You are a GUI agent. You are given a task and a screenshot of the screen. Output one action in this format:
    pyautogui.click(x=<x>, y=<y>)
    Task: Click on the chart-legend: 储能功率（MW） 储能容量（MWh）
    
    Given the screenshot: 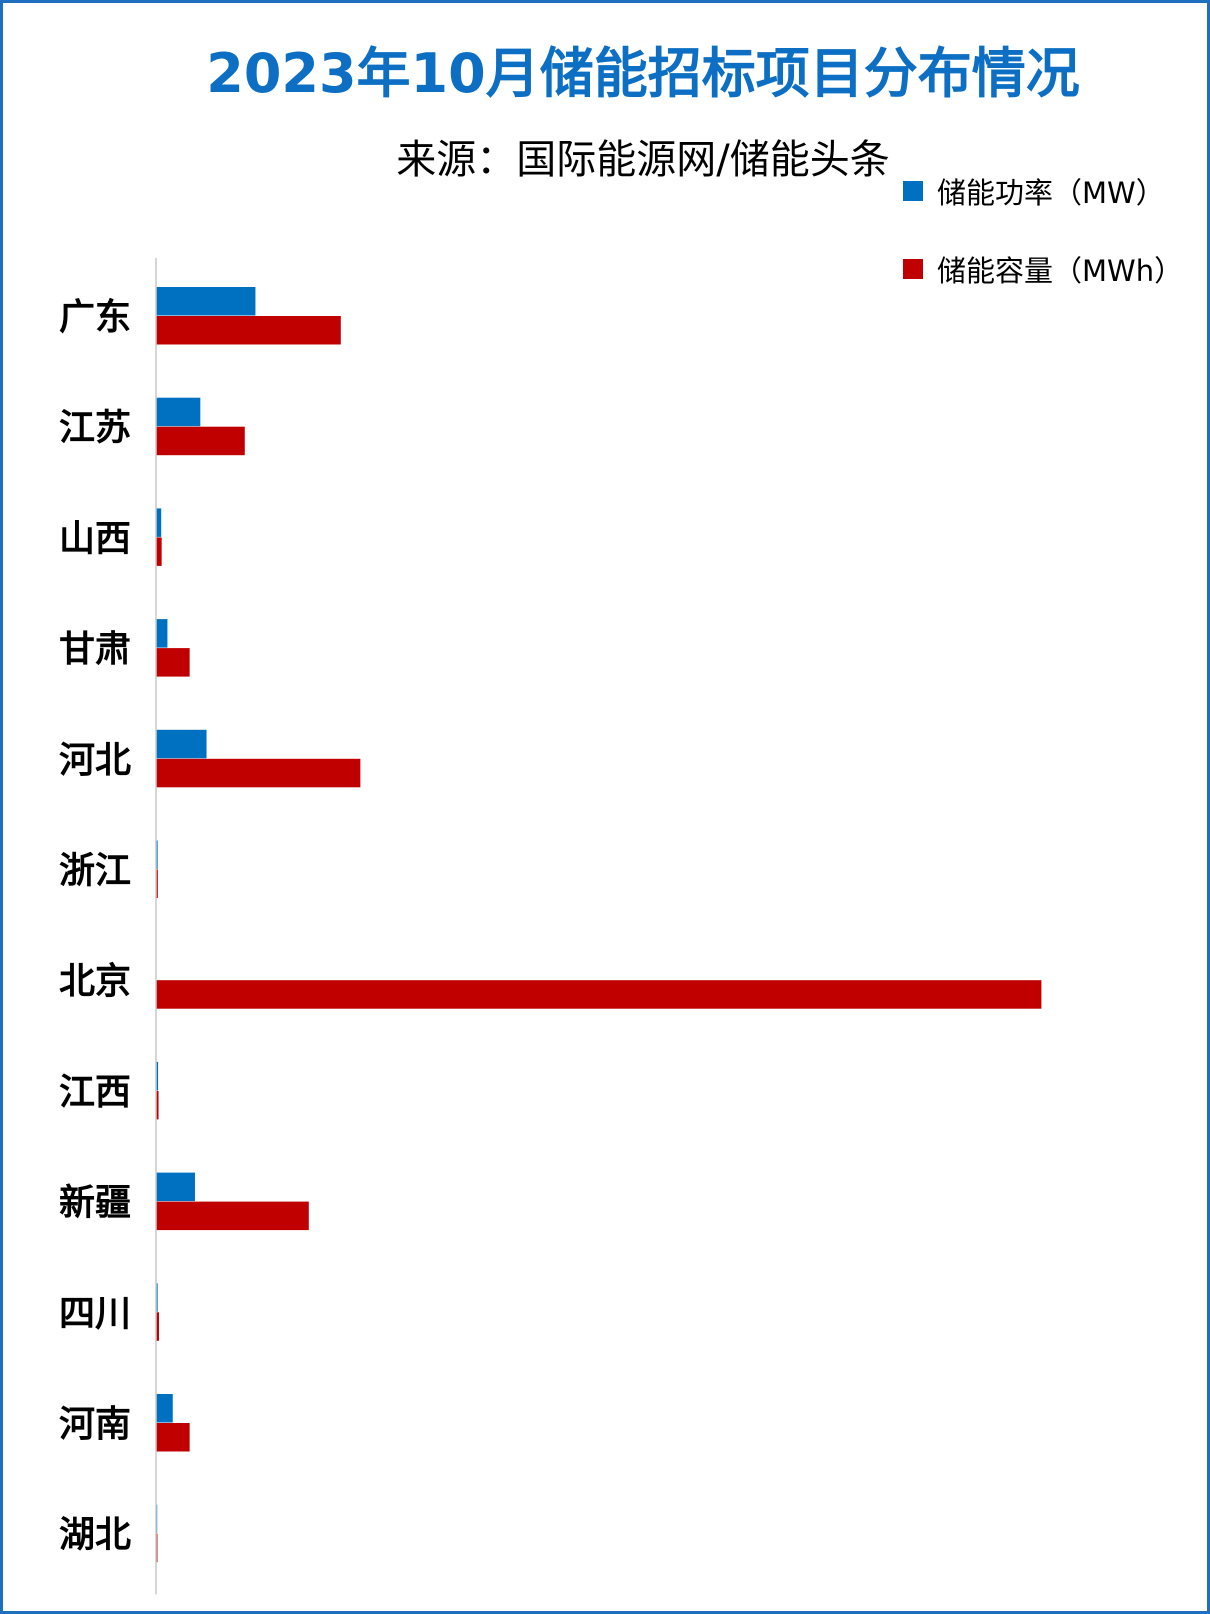 What is the action you would take?
    pyautogui.click(x=1043, y=249)
    